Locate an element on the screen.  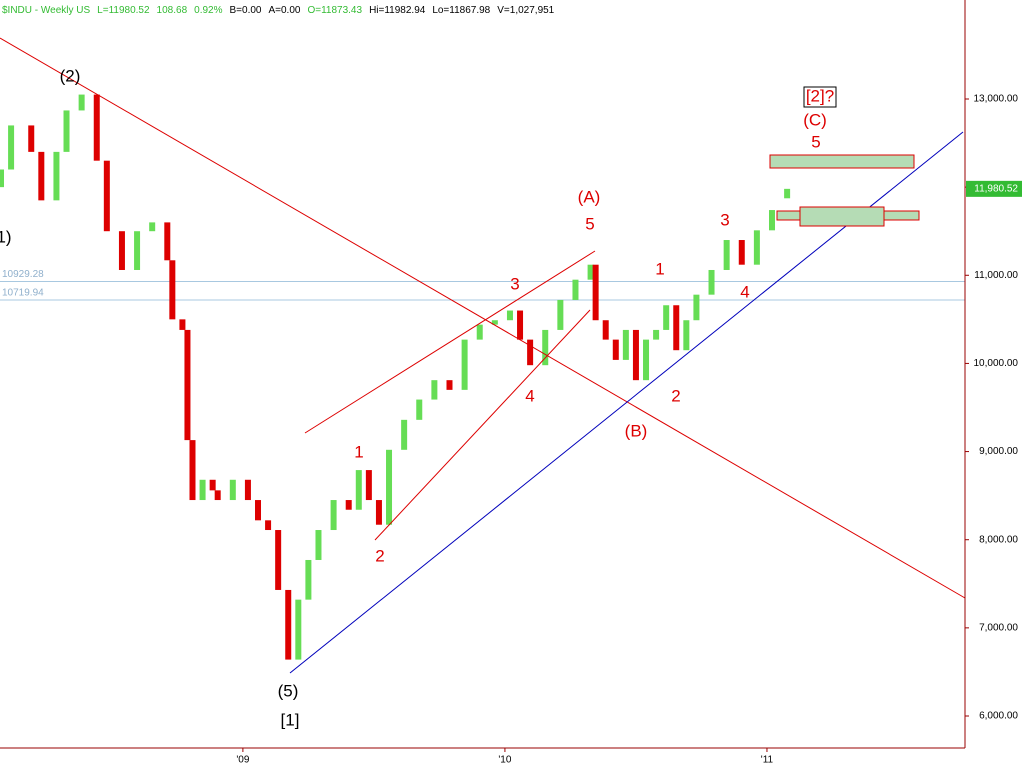
last-price-label: 11,980.52 is located at coordinates (996, 188).